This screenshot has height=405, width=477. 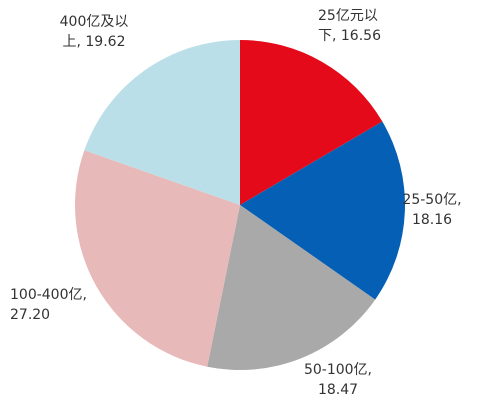 What do you see at coordinates (349, 26) in the screenshot?
I see `slice-label: 25亿元以下, 16.56` at bounding box center [349, 26].